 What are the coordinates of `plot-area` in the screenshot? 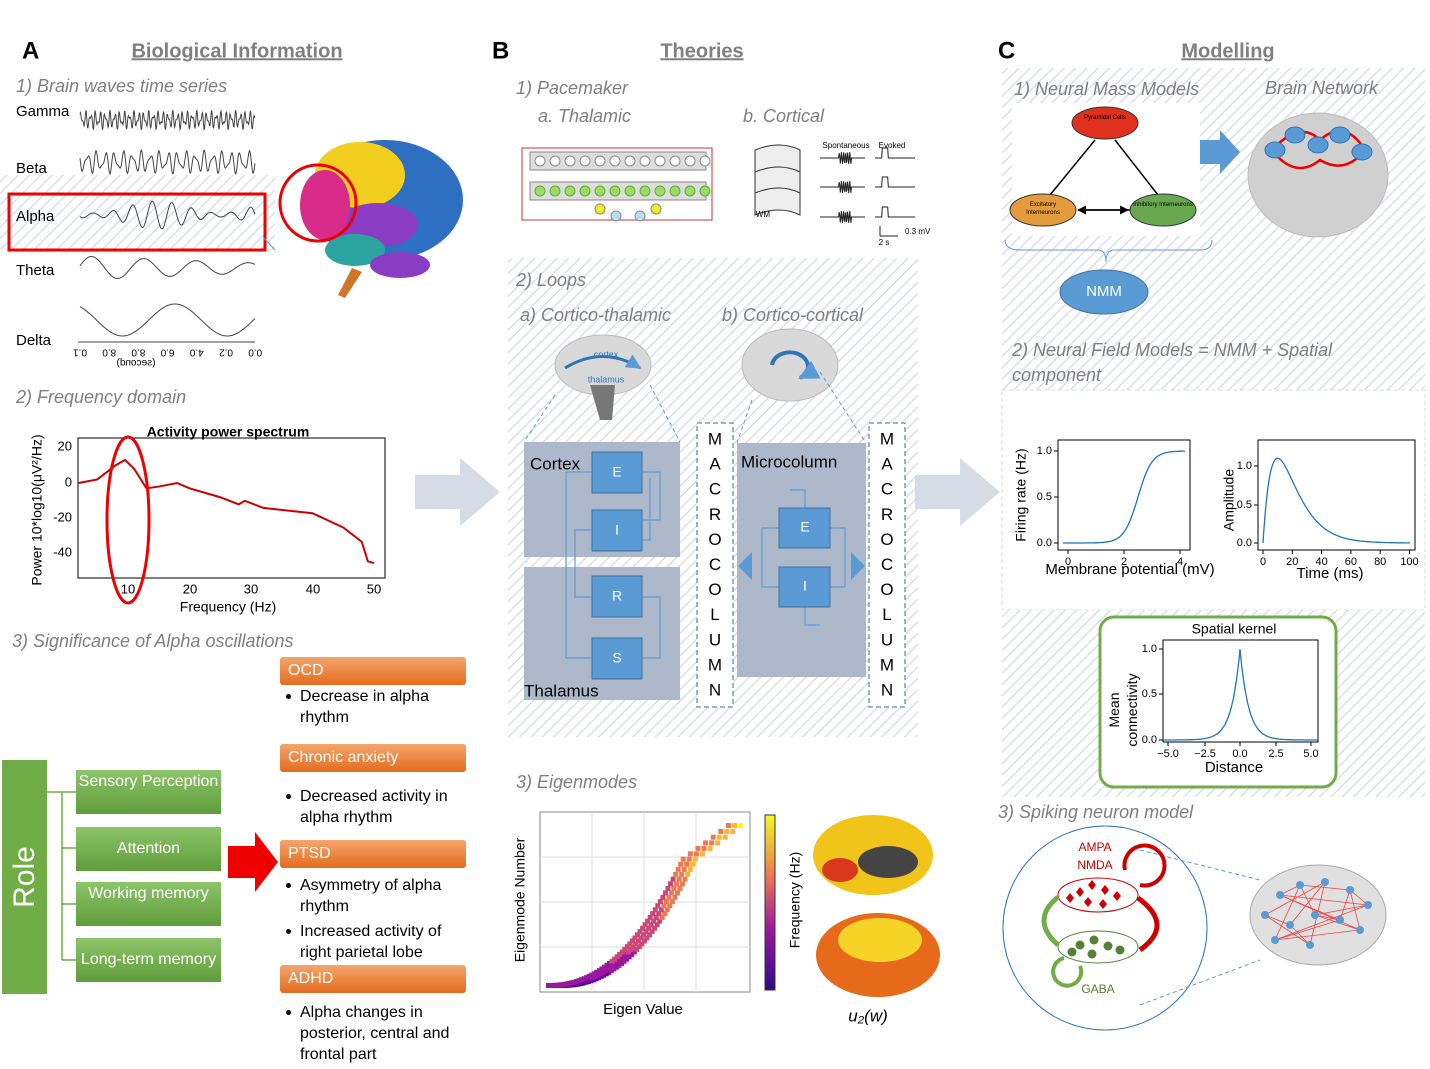 It's located at (1213, 500).